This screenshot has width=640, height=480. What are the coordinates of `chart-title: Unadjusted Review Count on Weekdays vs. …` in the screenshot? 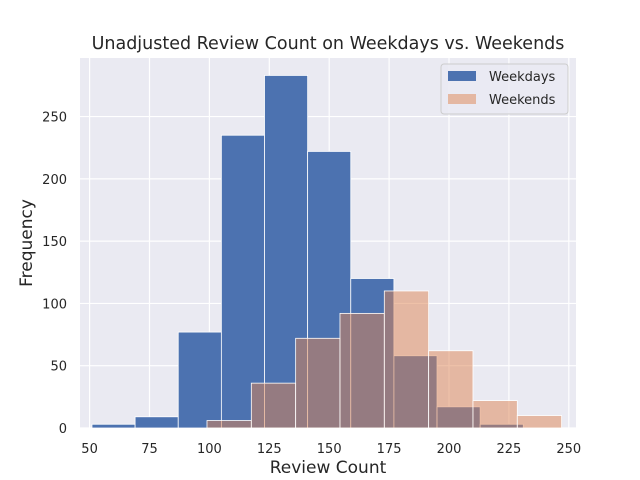 It's located at (328, 44).